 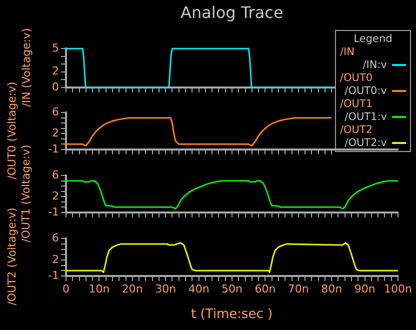 I want to click on x-tick-label: 50n, so click(x=232, y=289).